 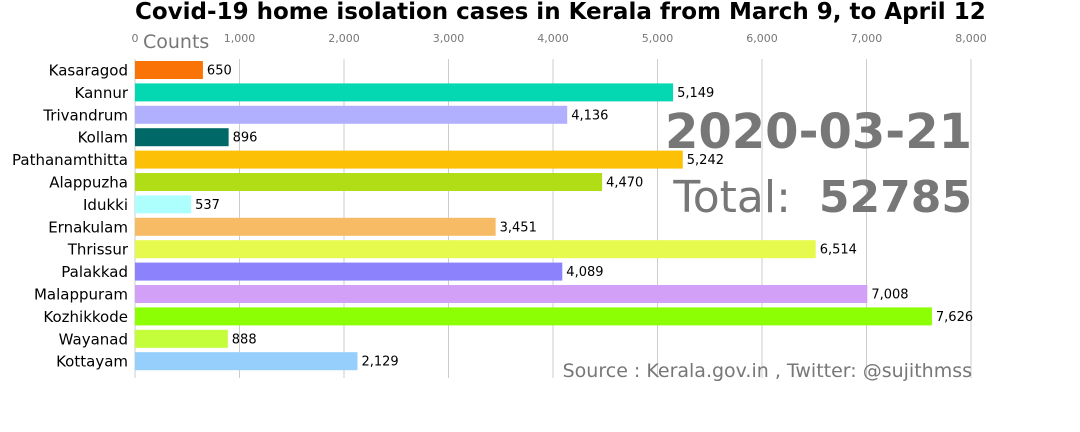 I want to click on value-label: 4,470, so click(x=624, y=183).